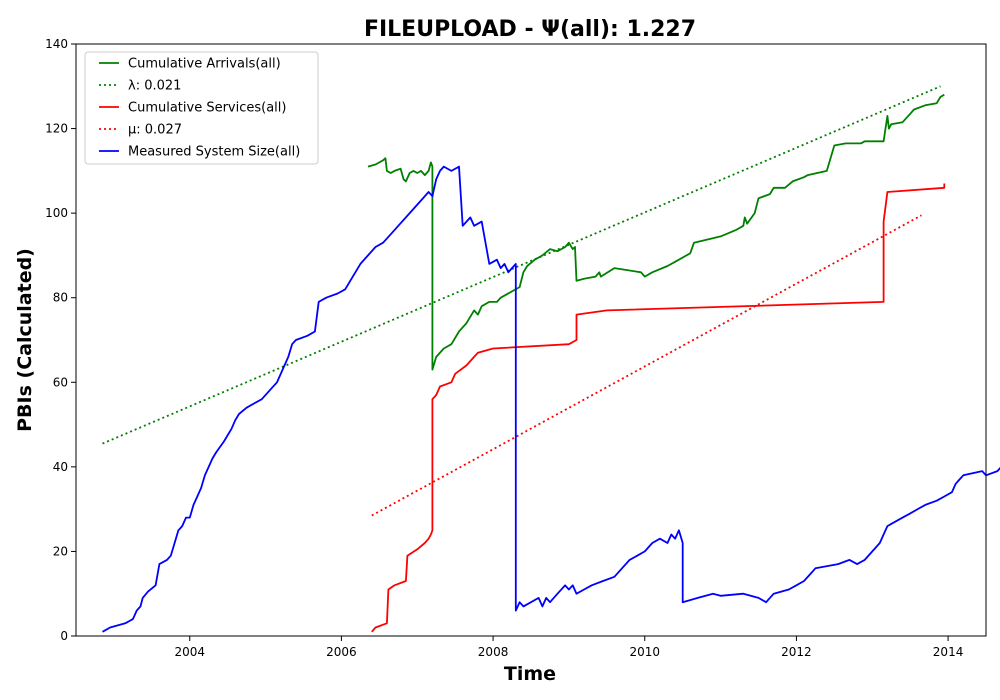 Image resolution: width=1000 pixels, height=700 pixels. I want to click on y-axis: 0 20 40 60 80 100 120 140, so click(60, 340).